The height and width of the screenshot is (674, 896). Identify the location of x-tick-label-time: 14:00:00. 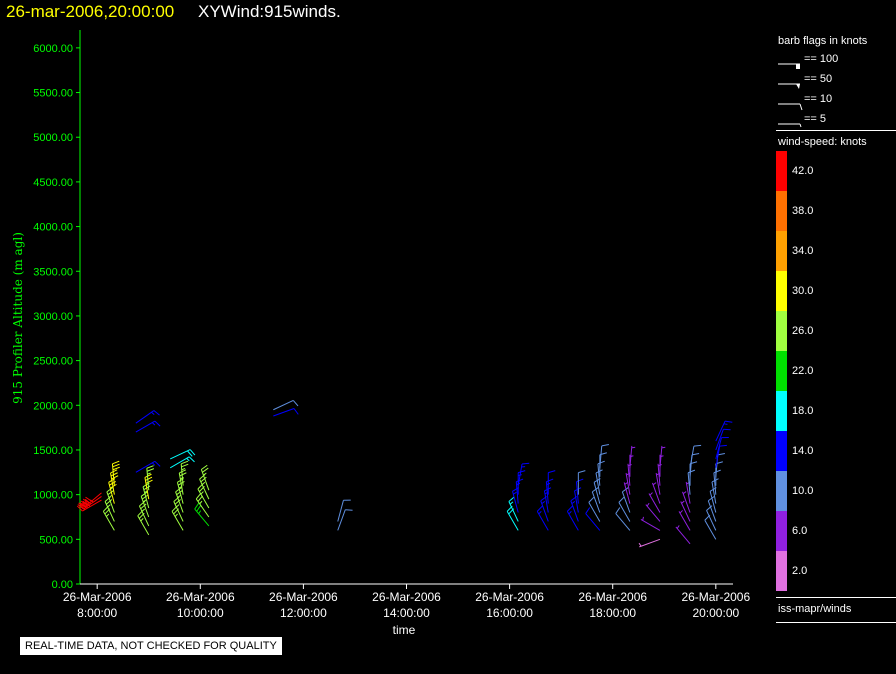
(406, 613).